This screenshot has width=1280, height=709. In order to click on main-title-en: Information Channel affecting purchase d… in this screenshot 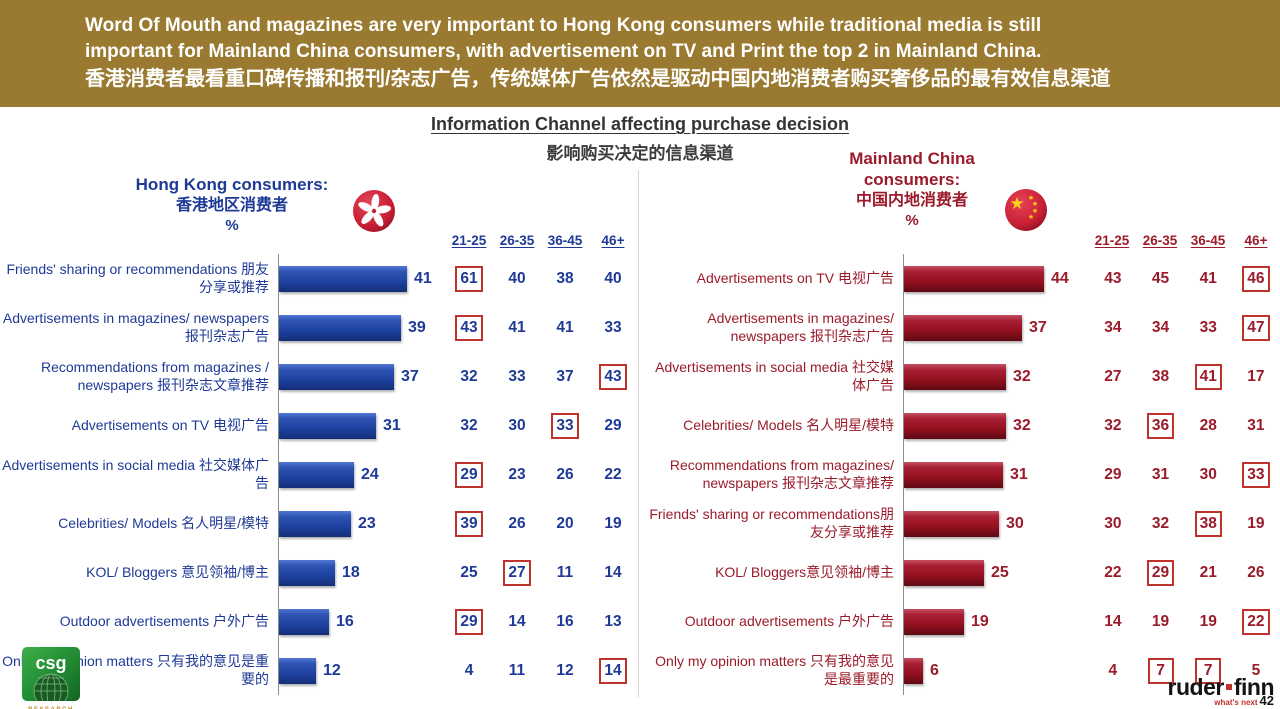, I will do `click(640, 124)`.